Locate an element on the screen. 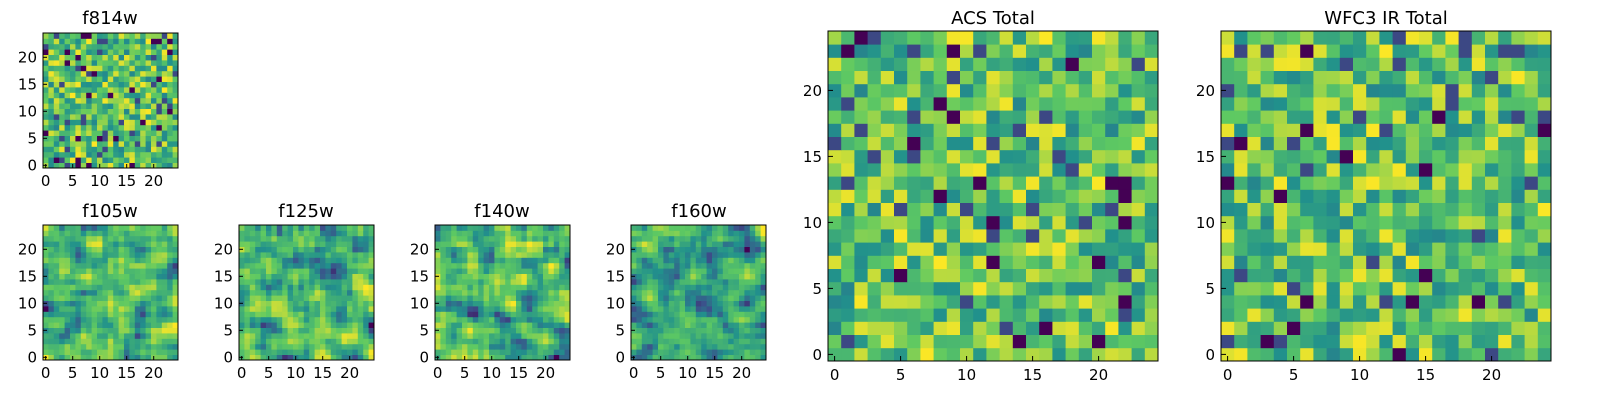 This screenshot has width=1600, height=400. x-tick-label: 15 is located at coordinates (1032, 375).